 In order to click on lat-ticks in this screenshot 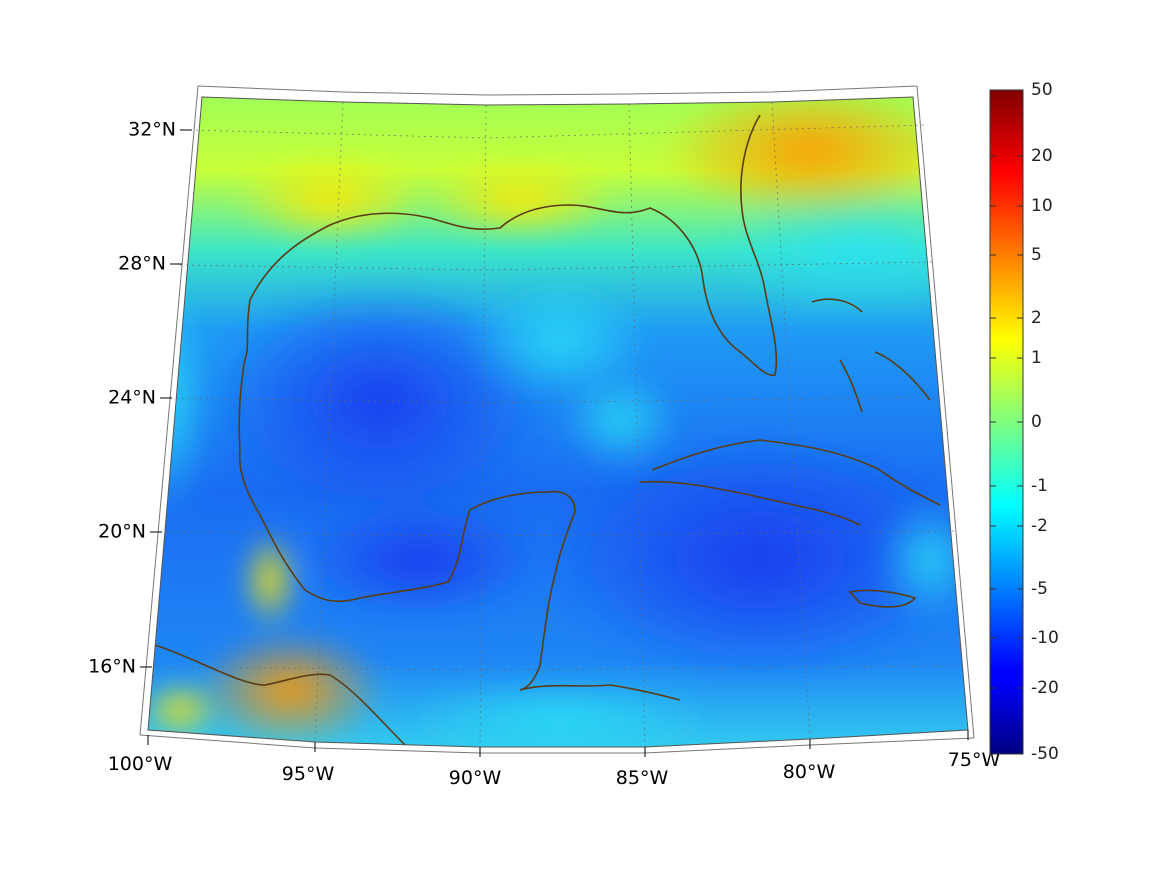, I will do `click(166, 398)`.